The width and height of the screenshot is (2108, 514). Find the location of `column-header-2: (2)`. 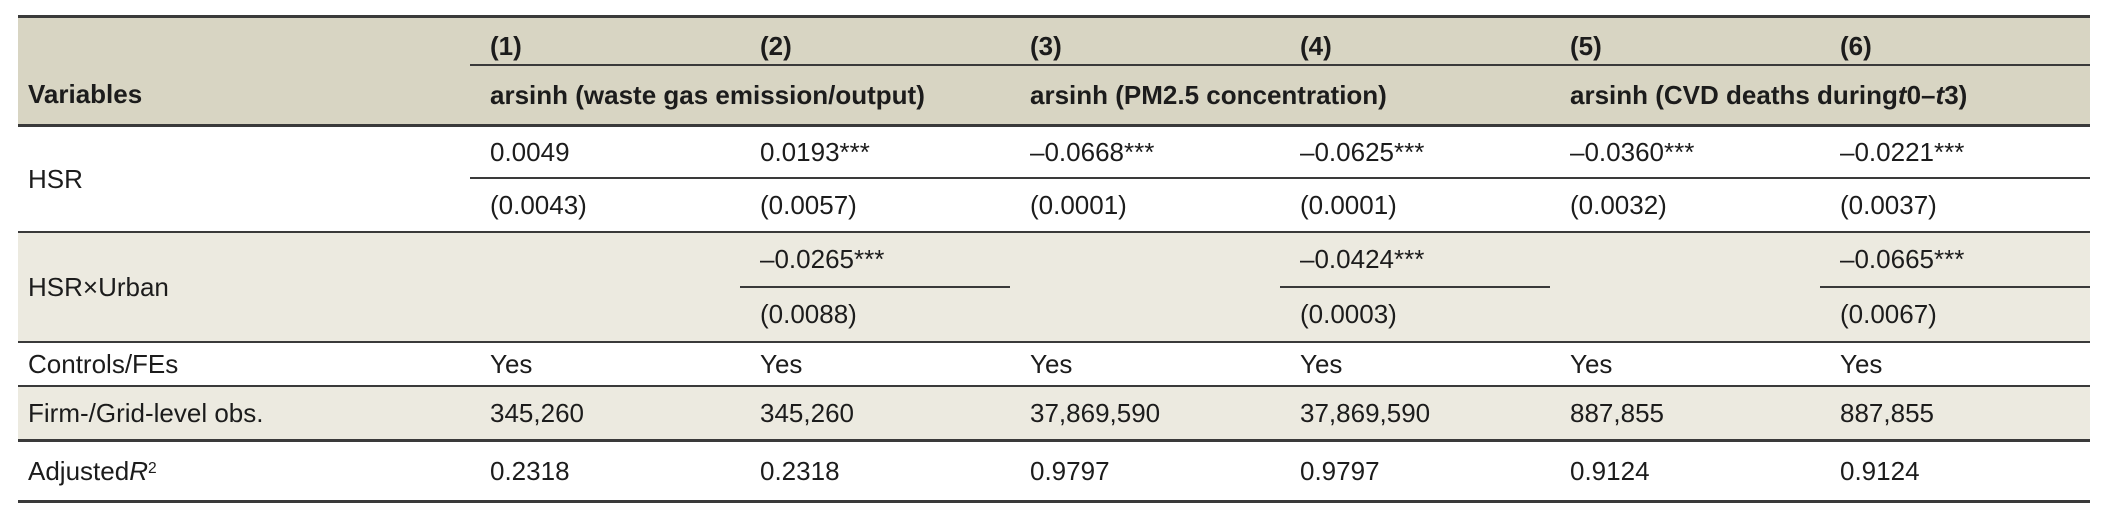

column-header-2: (2) is located at coordinates (776, 46).